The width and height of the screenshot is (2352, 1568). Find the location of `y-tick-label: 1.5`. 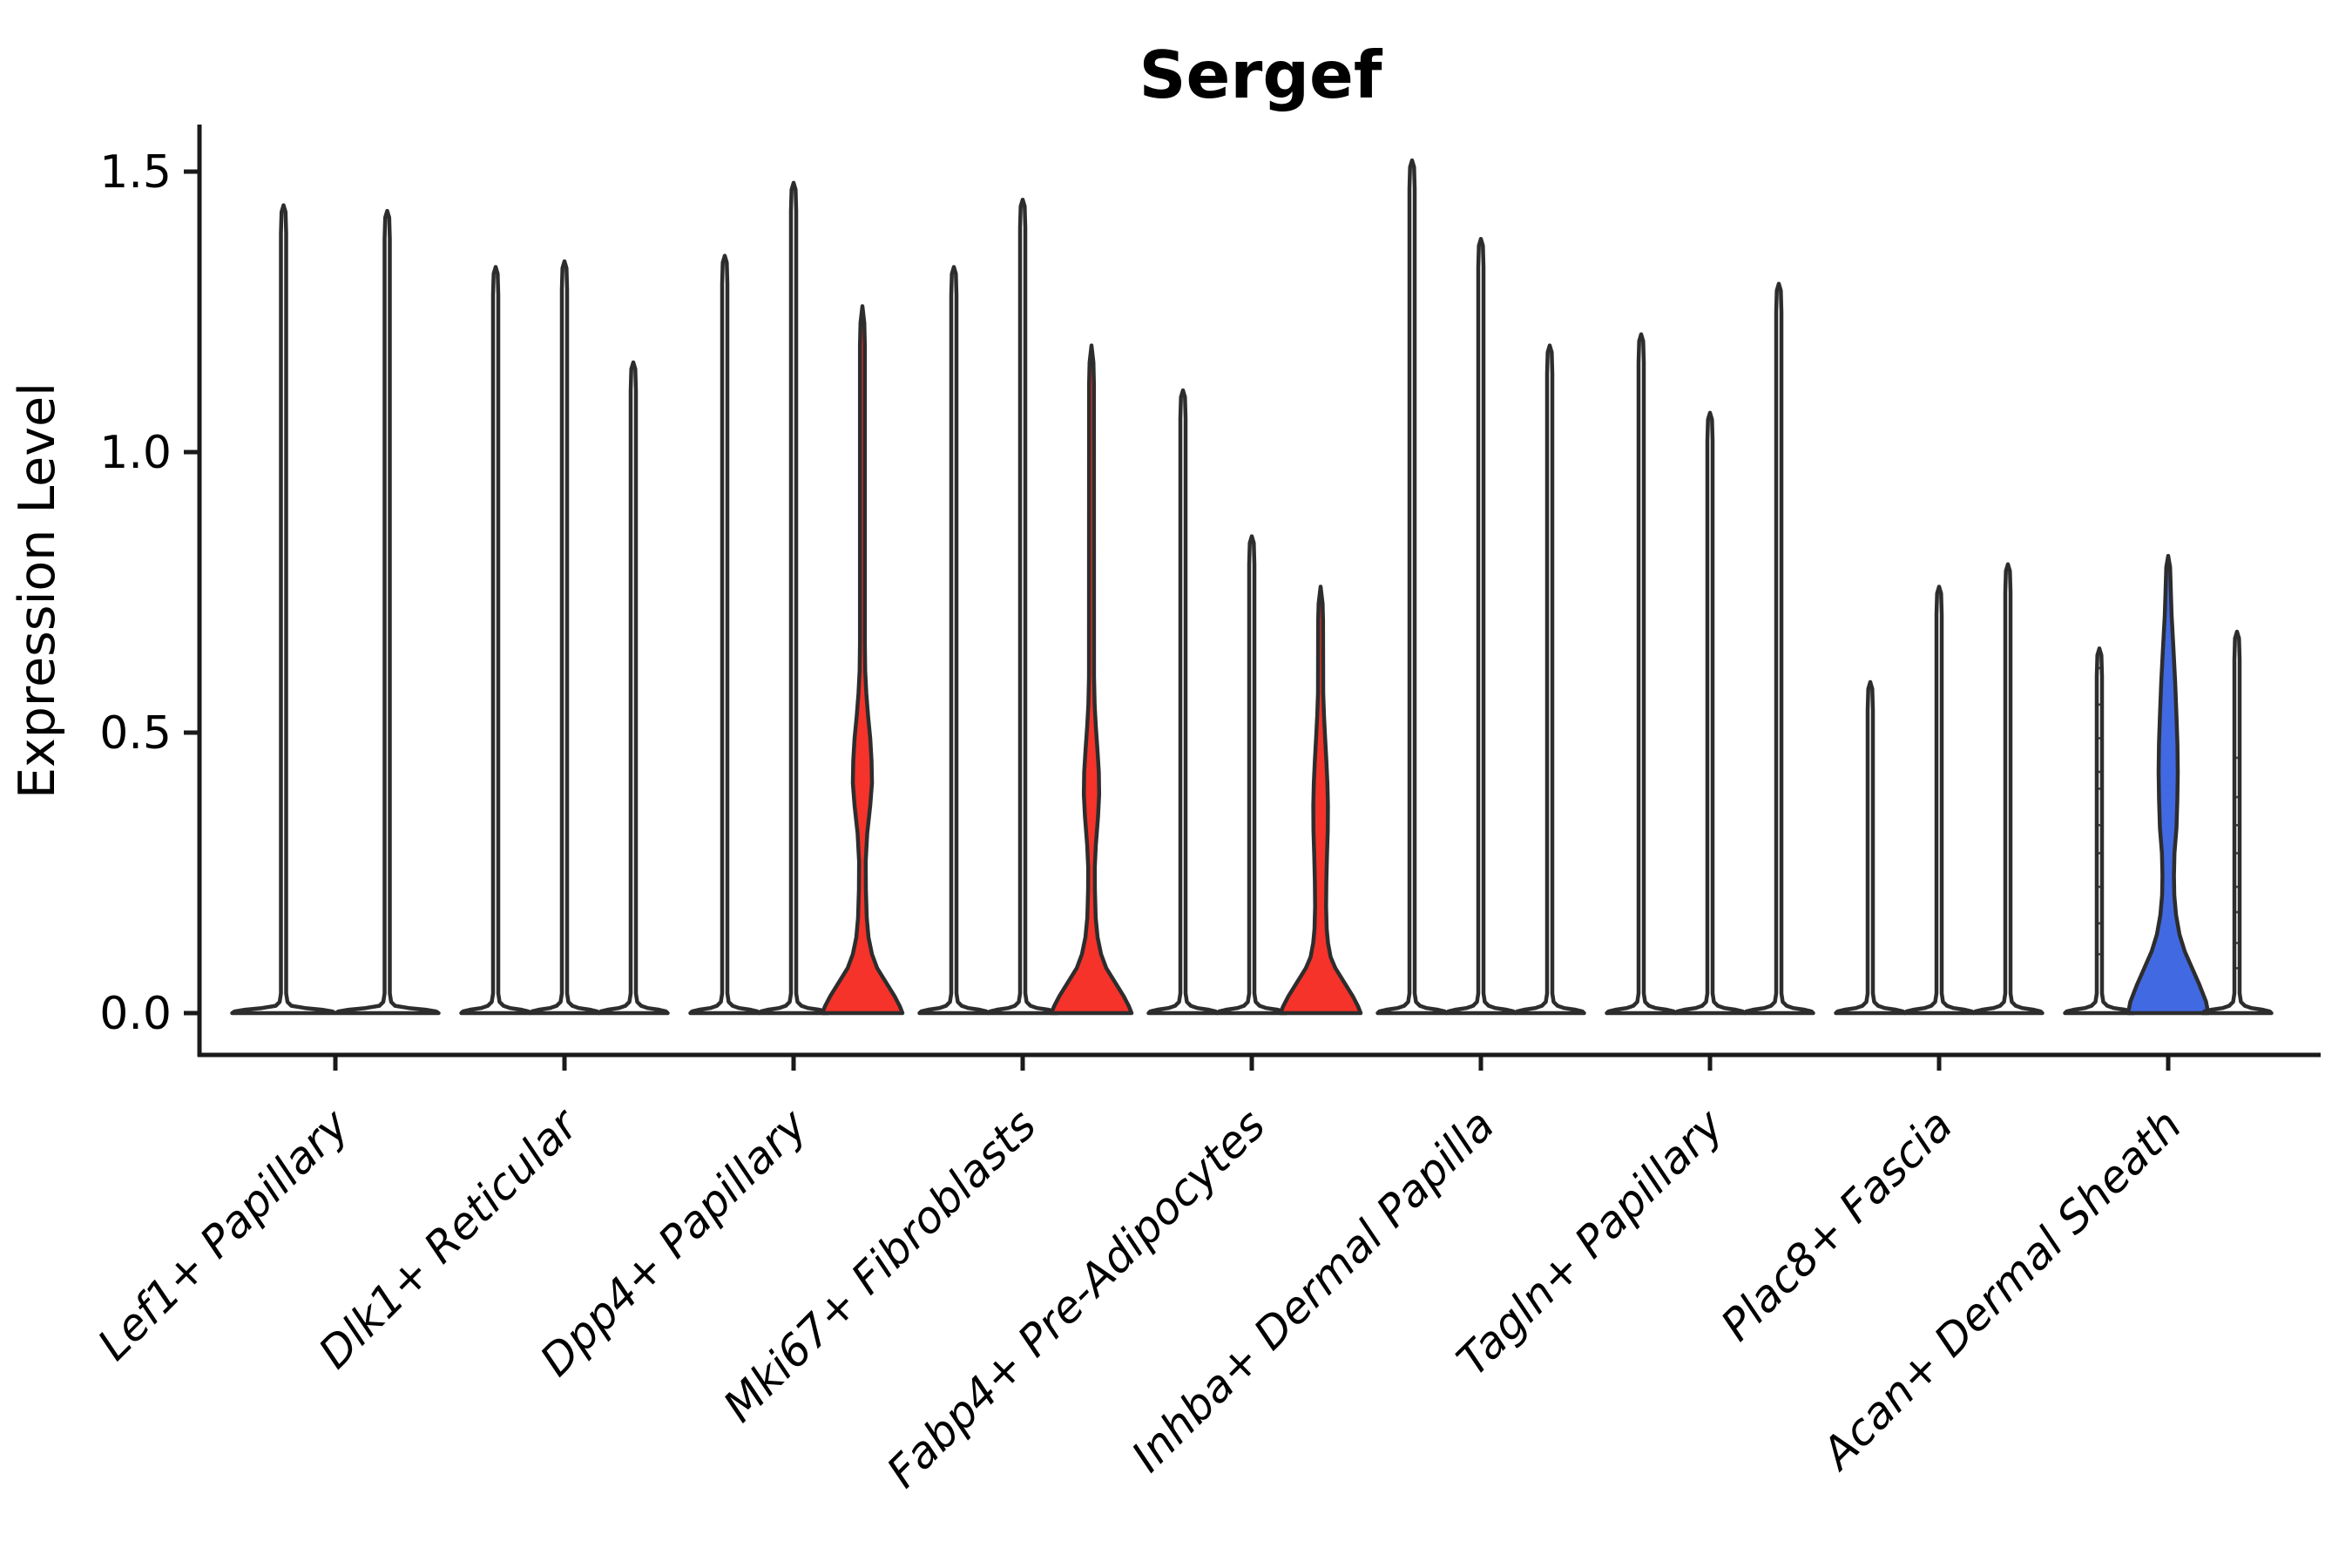

y-tick-label: 1.5 is located at coordinates (135, 172).